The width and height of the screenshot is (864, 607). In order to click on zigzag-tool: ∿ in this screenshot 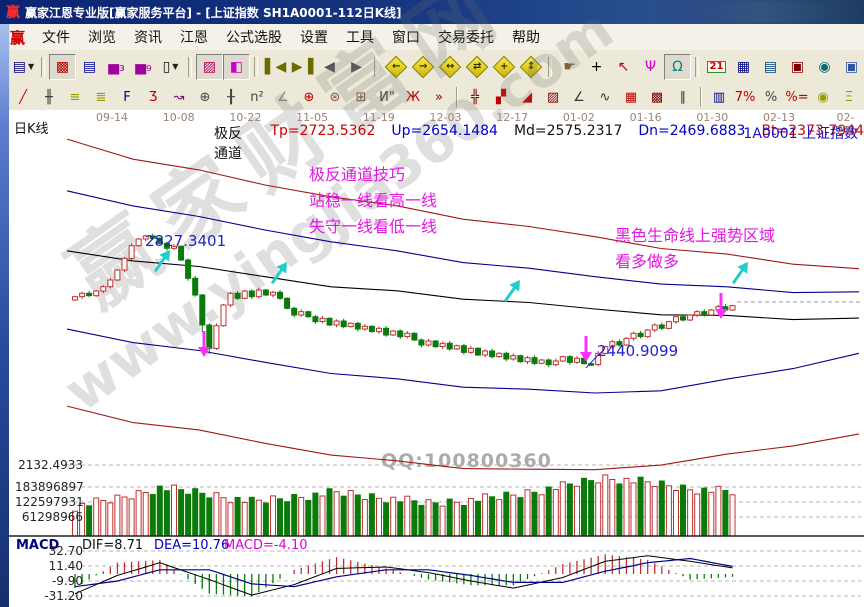, I will do `click(605, 97)`.